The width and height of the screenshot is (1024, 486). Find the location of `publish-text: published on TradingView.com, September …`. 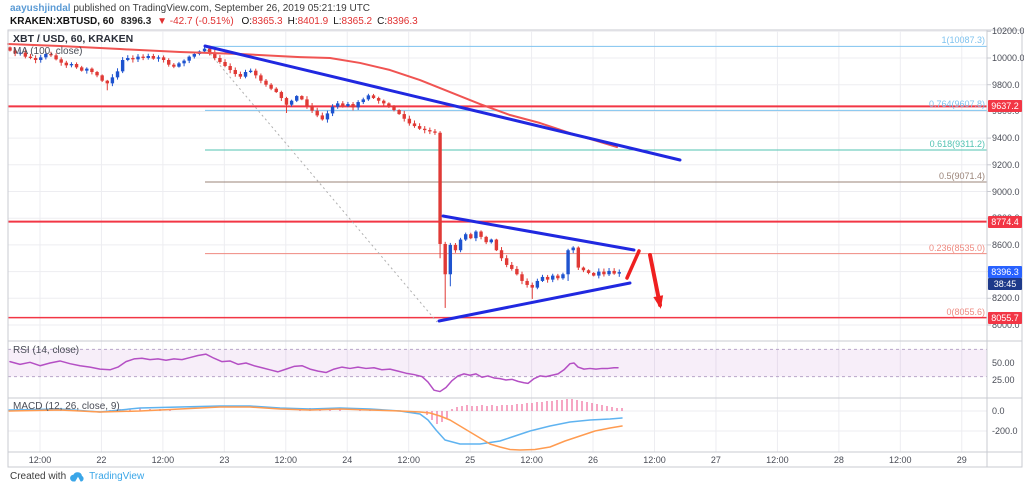

publish-text: published on TradingView.com, September … is located at coordinates (220, 8).